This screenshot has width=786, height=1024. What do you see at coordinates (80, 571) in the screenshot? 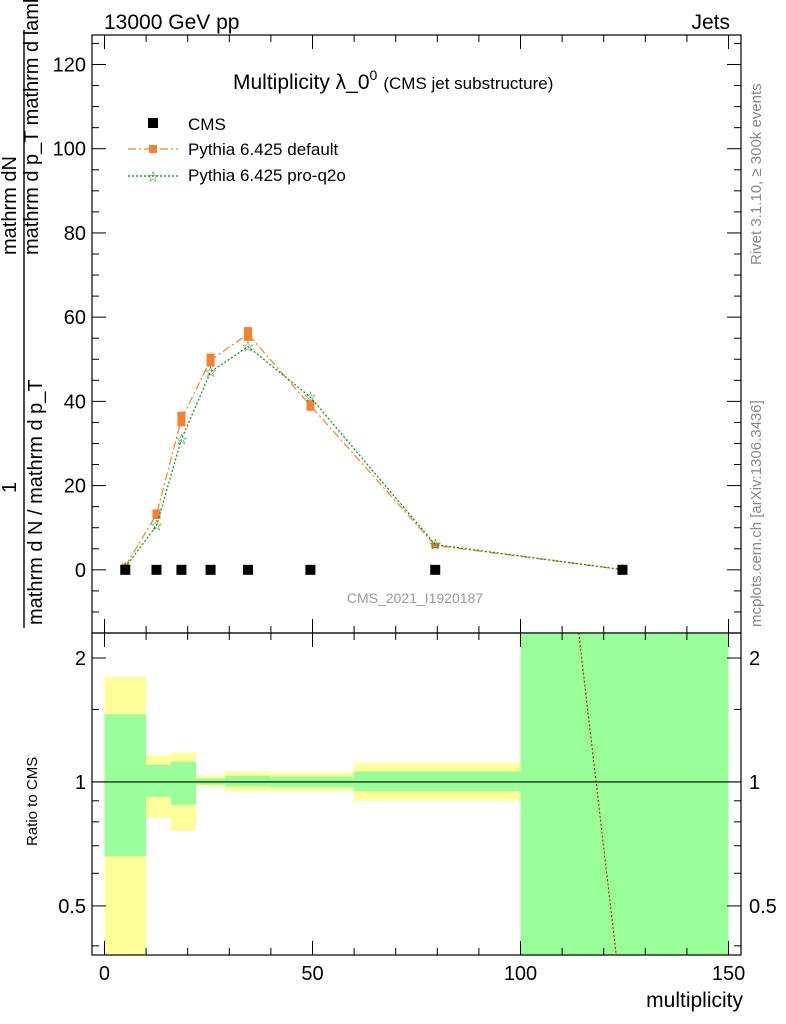
I see `y-tick-label: 0` at bounding box center [80, 571].